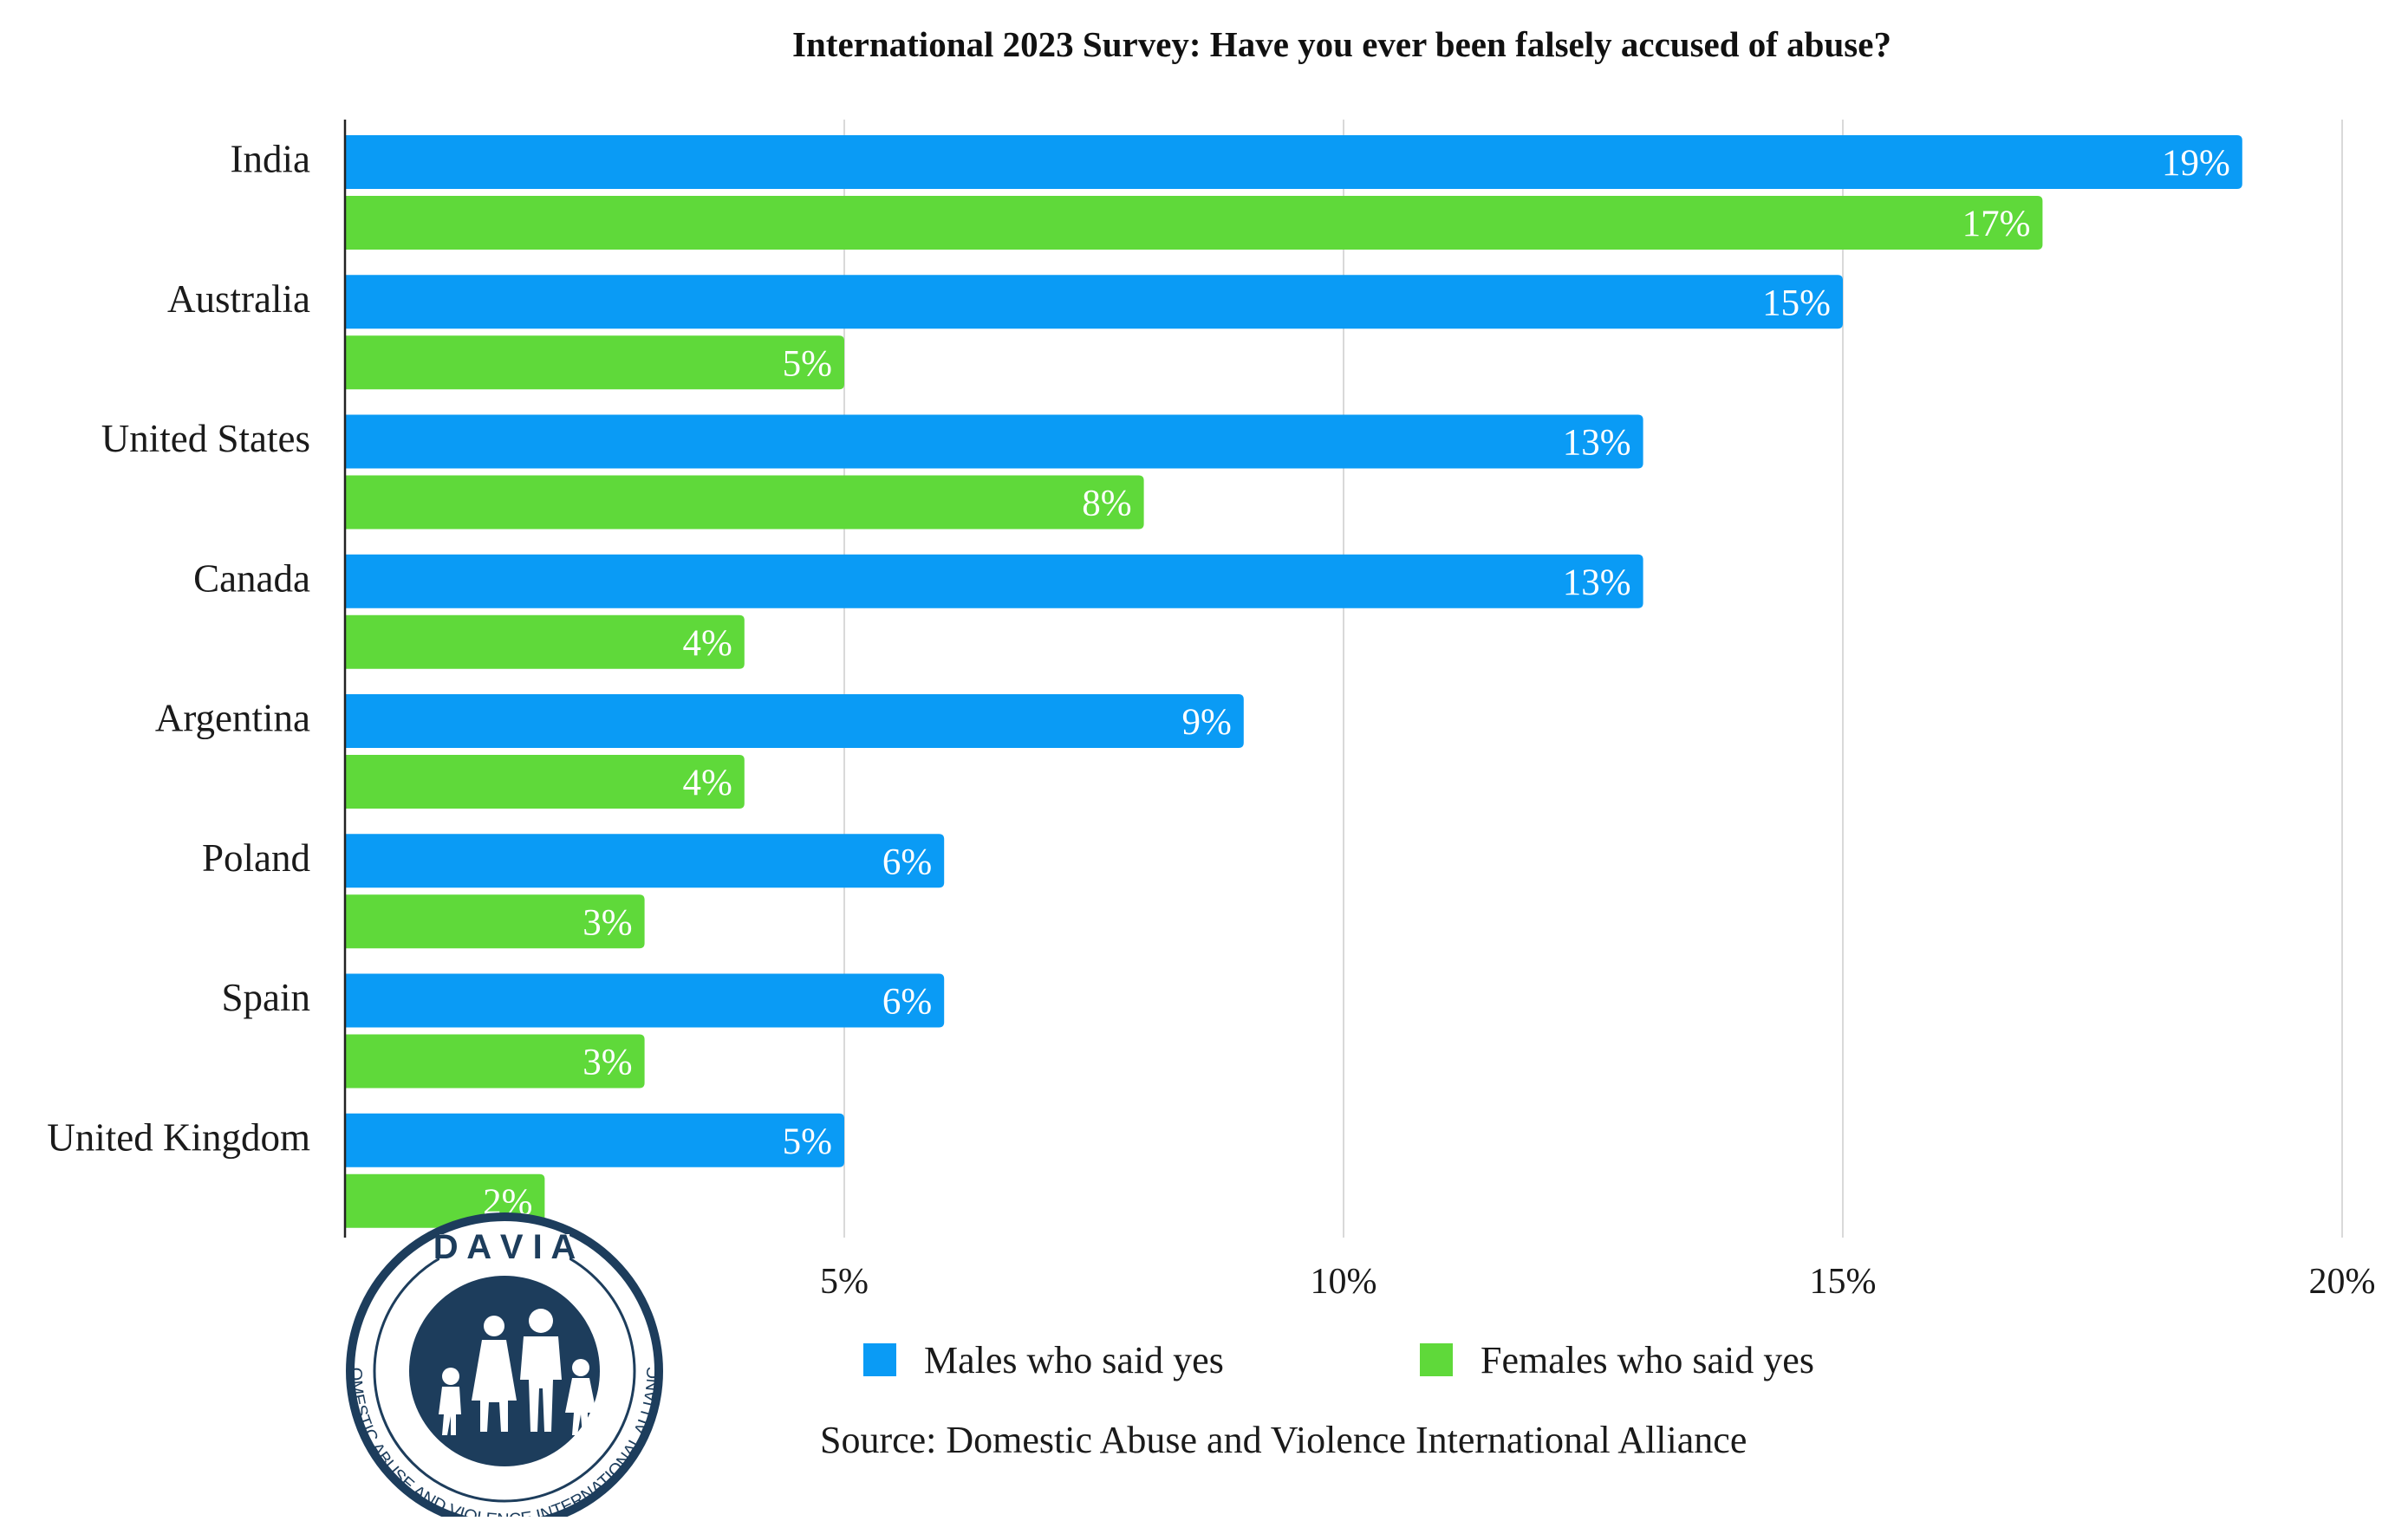 This screenshot has width=2408, height=1521. What do you see at coordinates (1344, 1282) in the screenshot?
I see `x-tick-label: 10%` at bounding box center [1344, 1282].